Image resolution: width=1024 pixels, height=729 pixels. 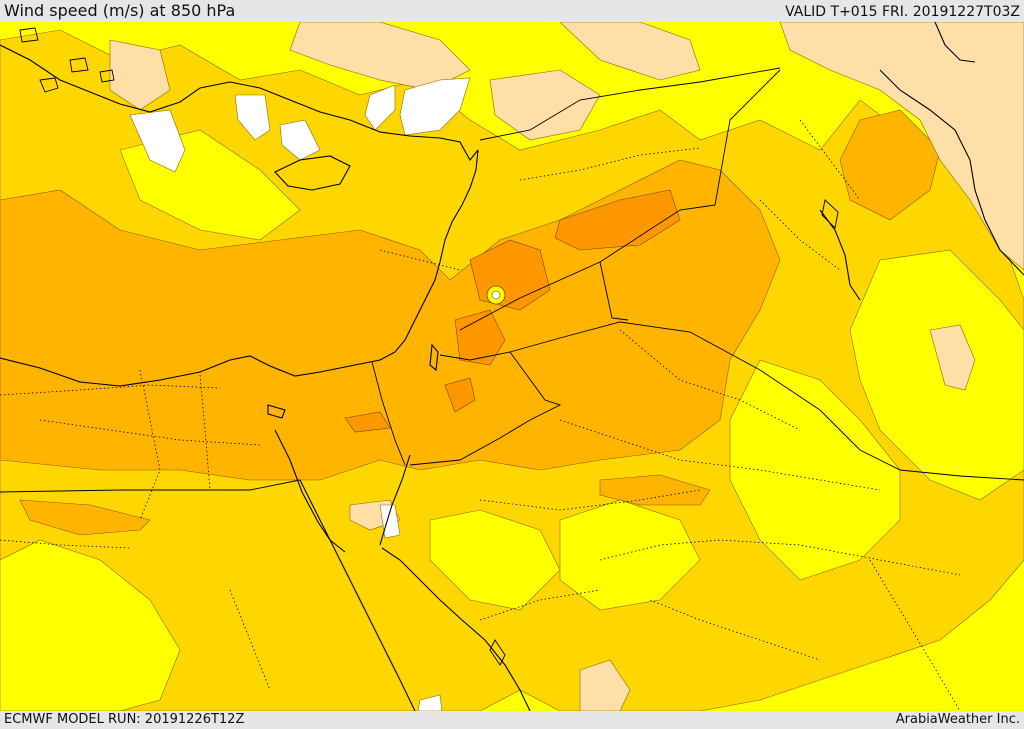 I want to click on coastline-cyprus, so click(x=312, y=173).